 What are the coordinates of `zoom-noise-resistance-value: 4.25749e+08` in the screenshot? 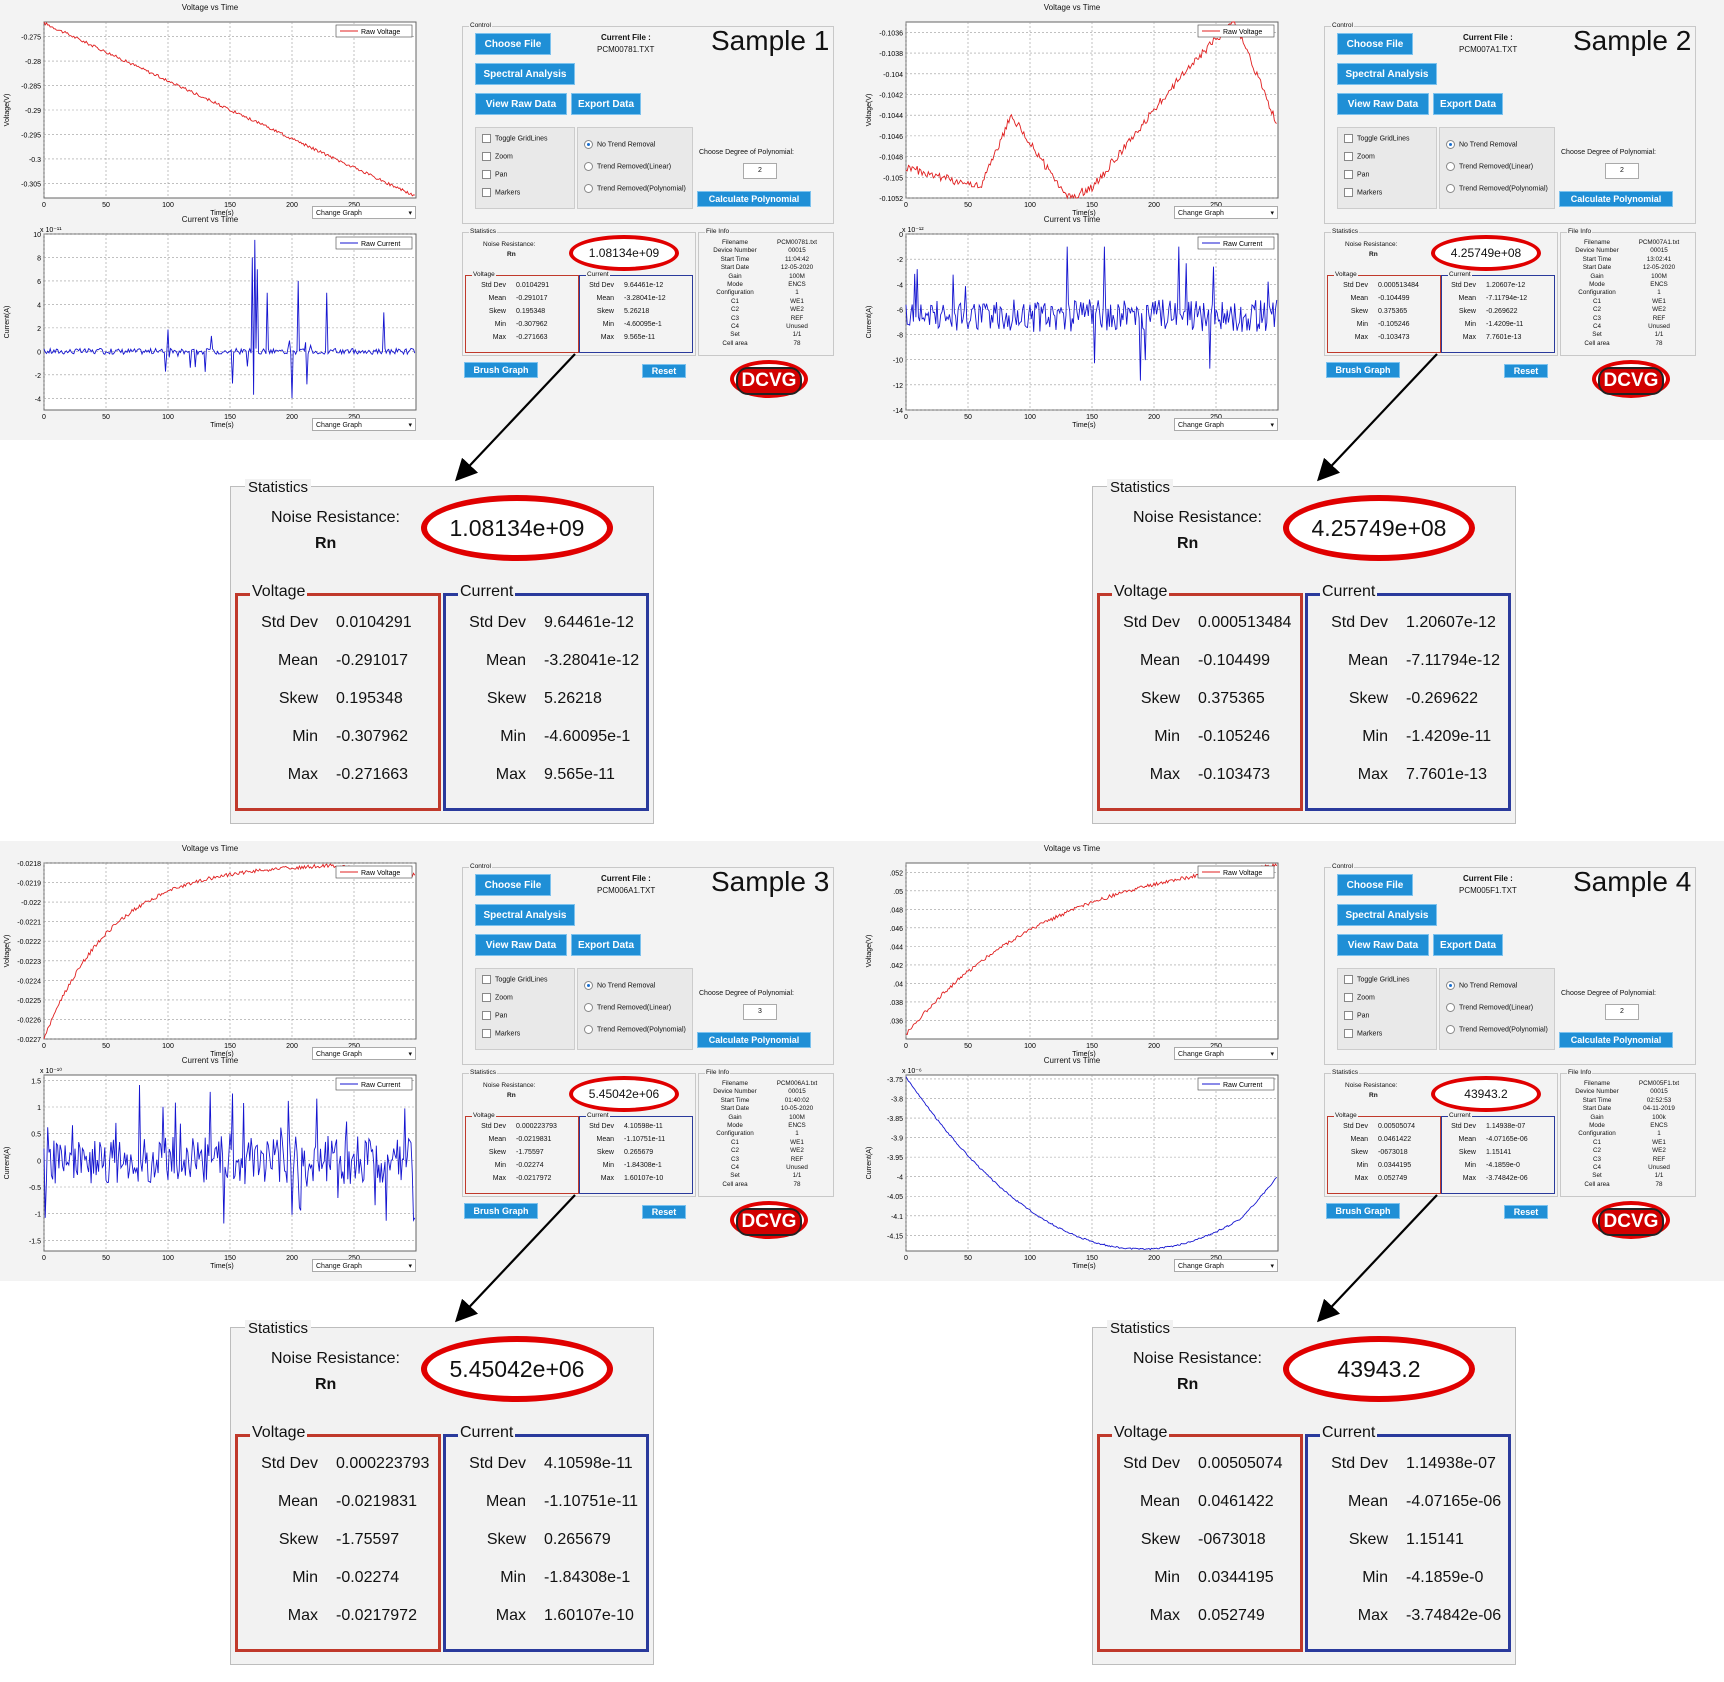 It's located at (1379, 528).